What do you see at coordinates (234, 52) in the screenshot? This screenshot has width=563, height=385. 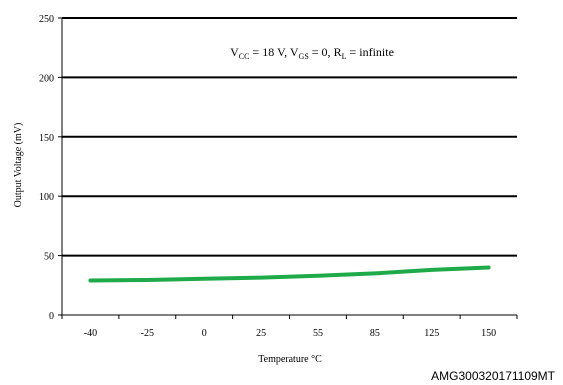 I see `annotation-v1: V` at bounding box center [234, 52].